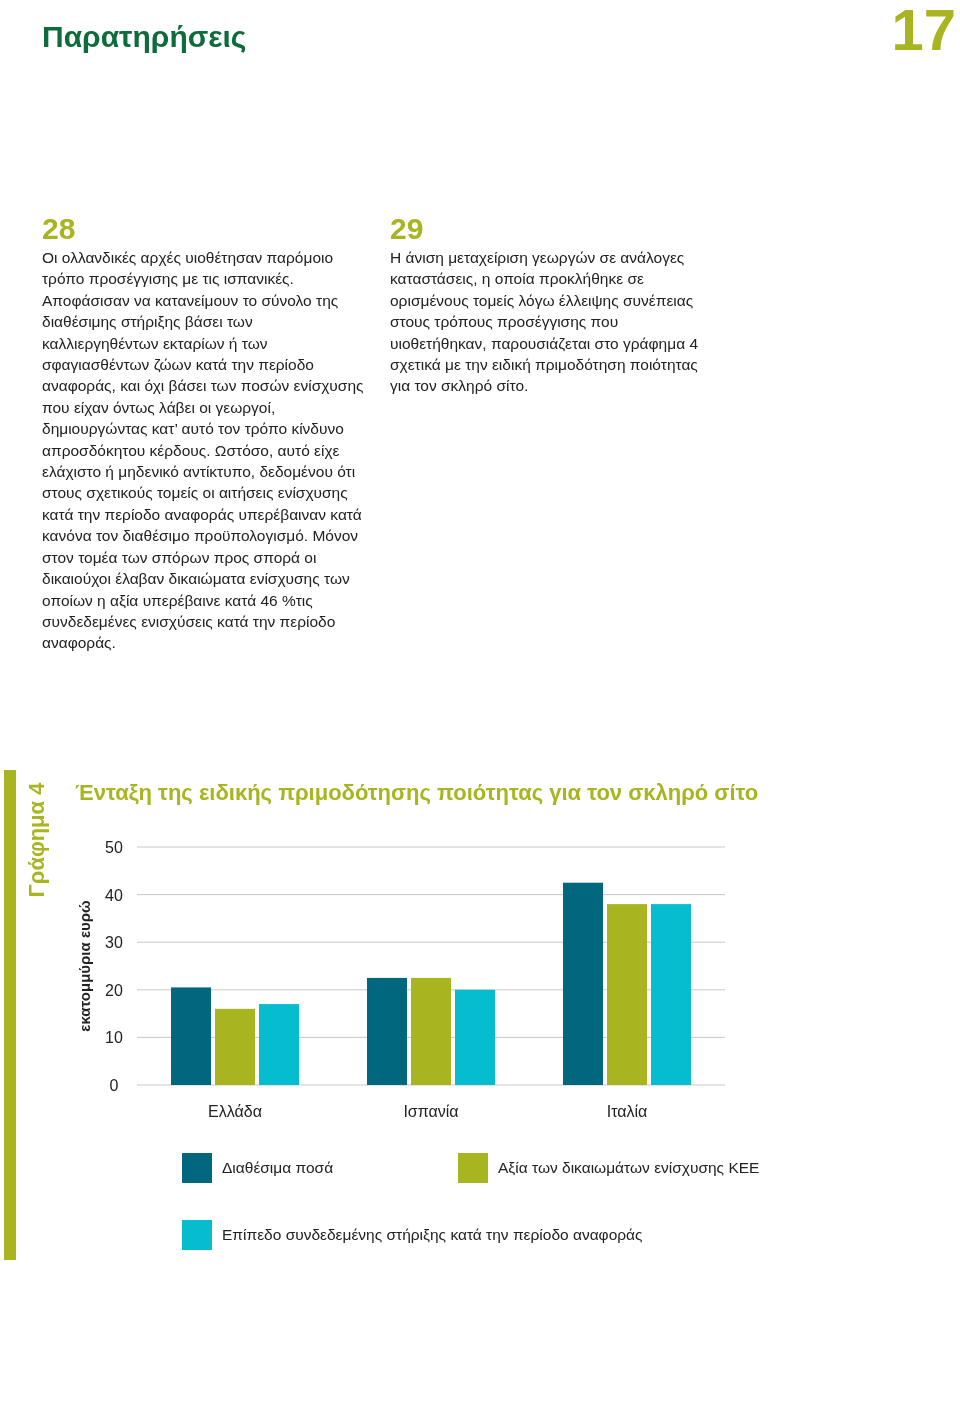  I want to click on x-tick-label: Ιταλία, so click(627, 1111).